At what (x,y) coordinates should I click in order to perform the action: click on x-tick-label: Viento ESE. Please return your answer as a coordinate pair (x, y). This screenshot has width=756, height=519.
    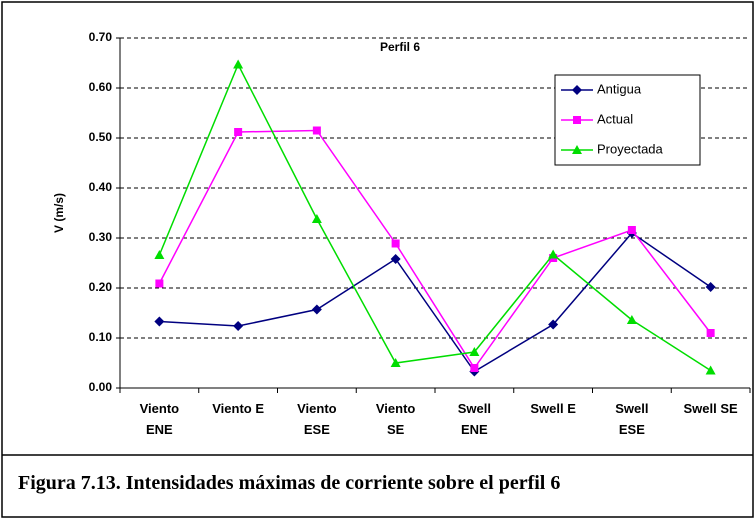
    Looking at the image, I should click on (317, 419).